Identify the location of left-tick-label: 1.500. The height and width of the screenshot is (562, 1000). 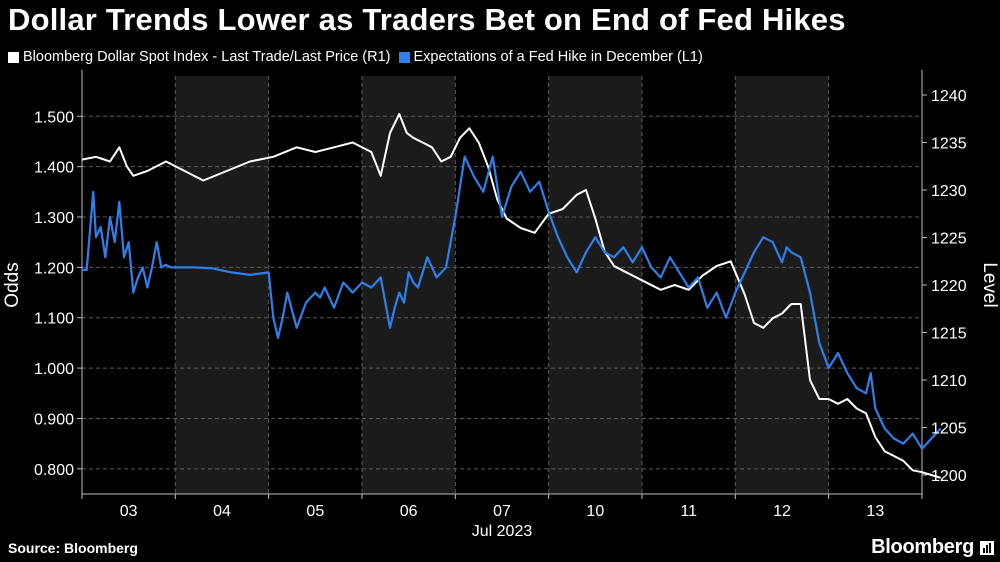
(54, 117).